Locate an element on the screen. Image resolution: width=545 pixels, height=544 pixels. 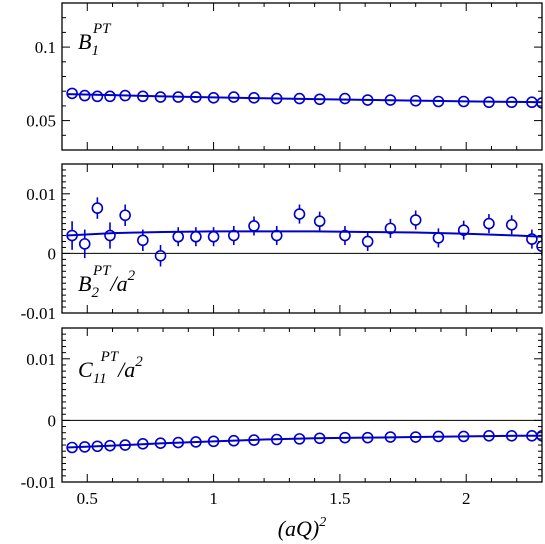
panel-label-tail: /a is located at coordinates (125, 369).